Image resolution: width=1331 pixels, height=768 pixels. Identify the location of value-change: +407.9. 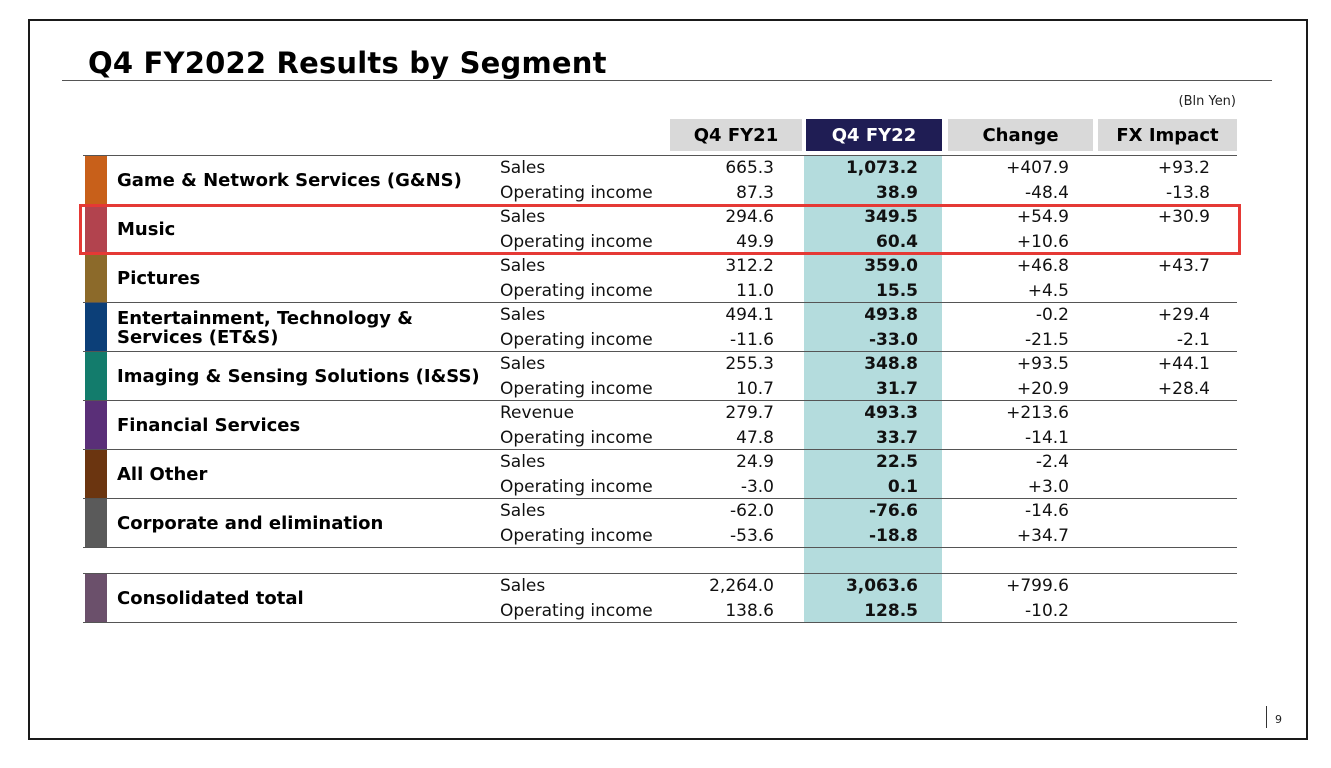
(1037, 168).